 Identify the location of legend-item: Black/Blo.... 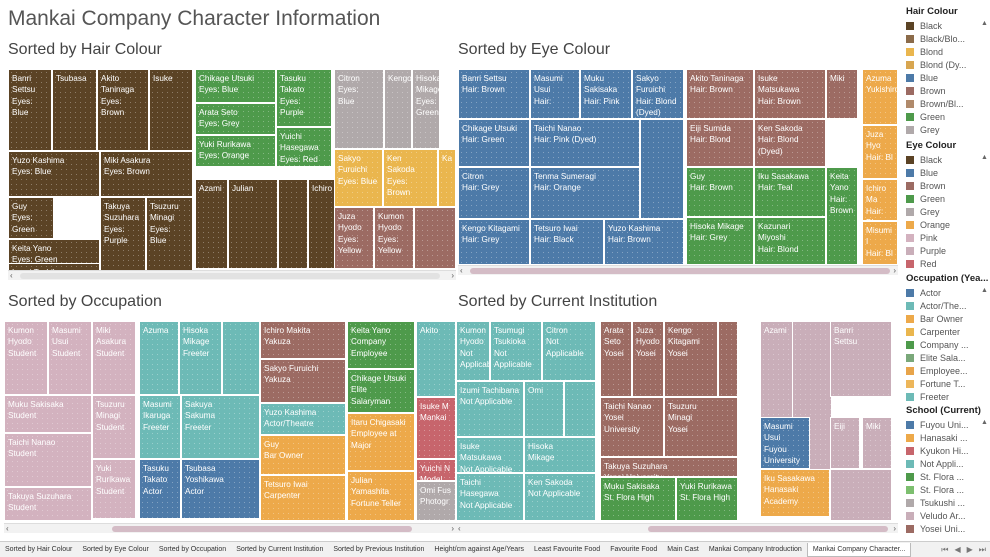
(948, 38).